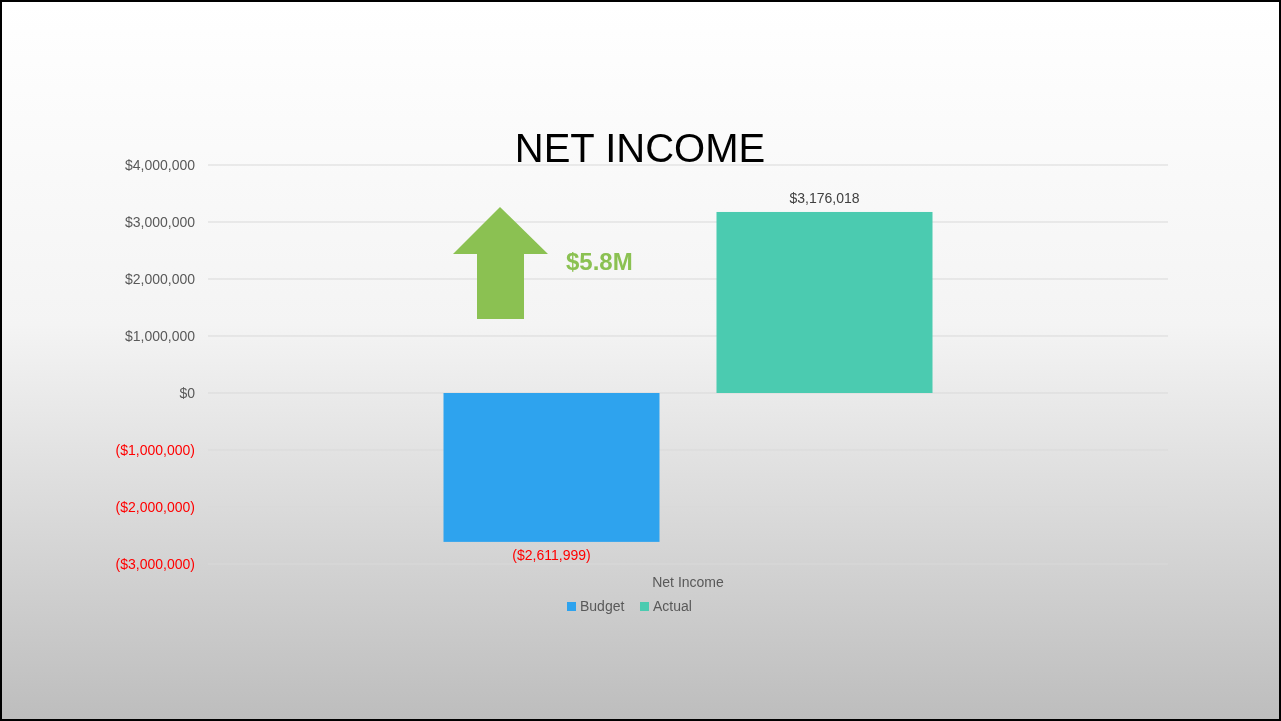 This screenshot has height=721, width=1281. I want to click on y-tick-label: ($2,000,000), so click(155, 507).